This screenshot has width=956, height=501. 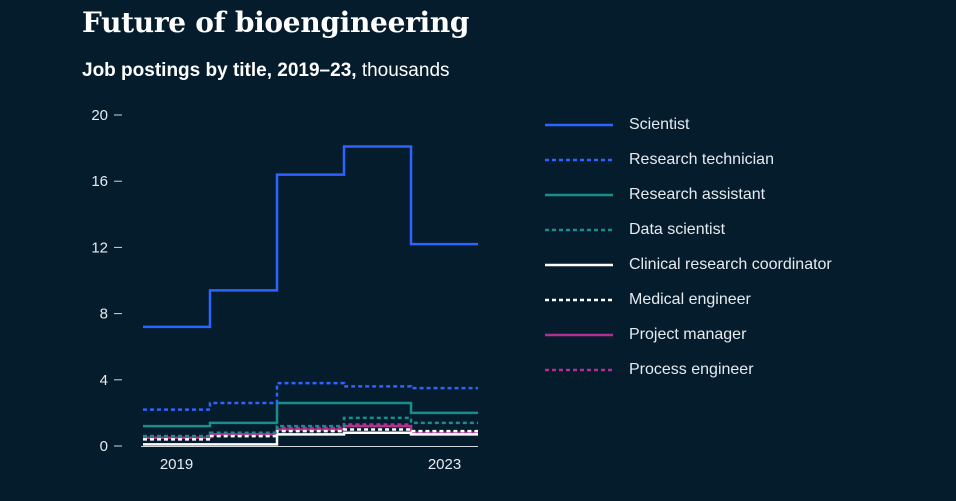 I want to click on subtitle-unit: thousands, so click(x=405, y=70).